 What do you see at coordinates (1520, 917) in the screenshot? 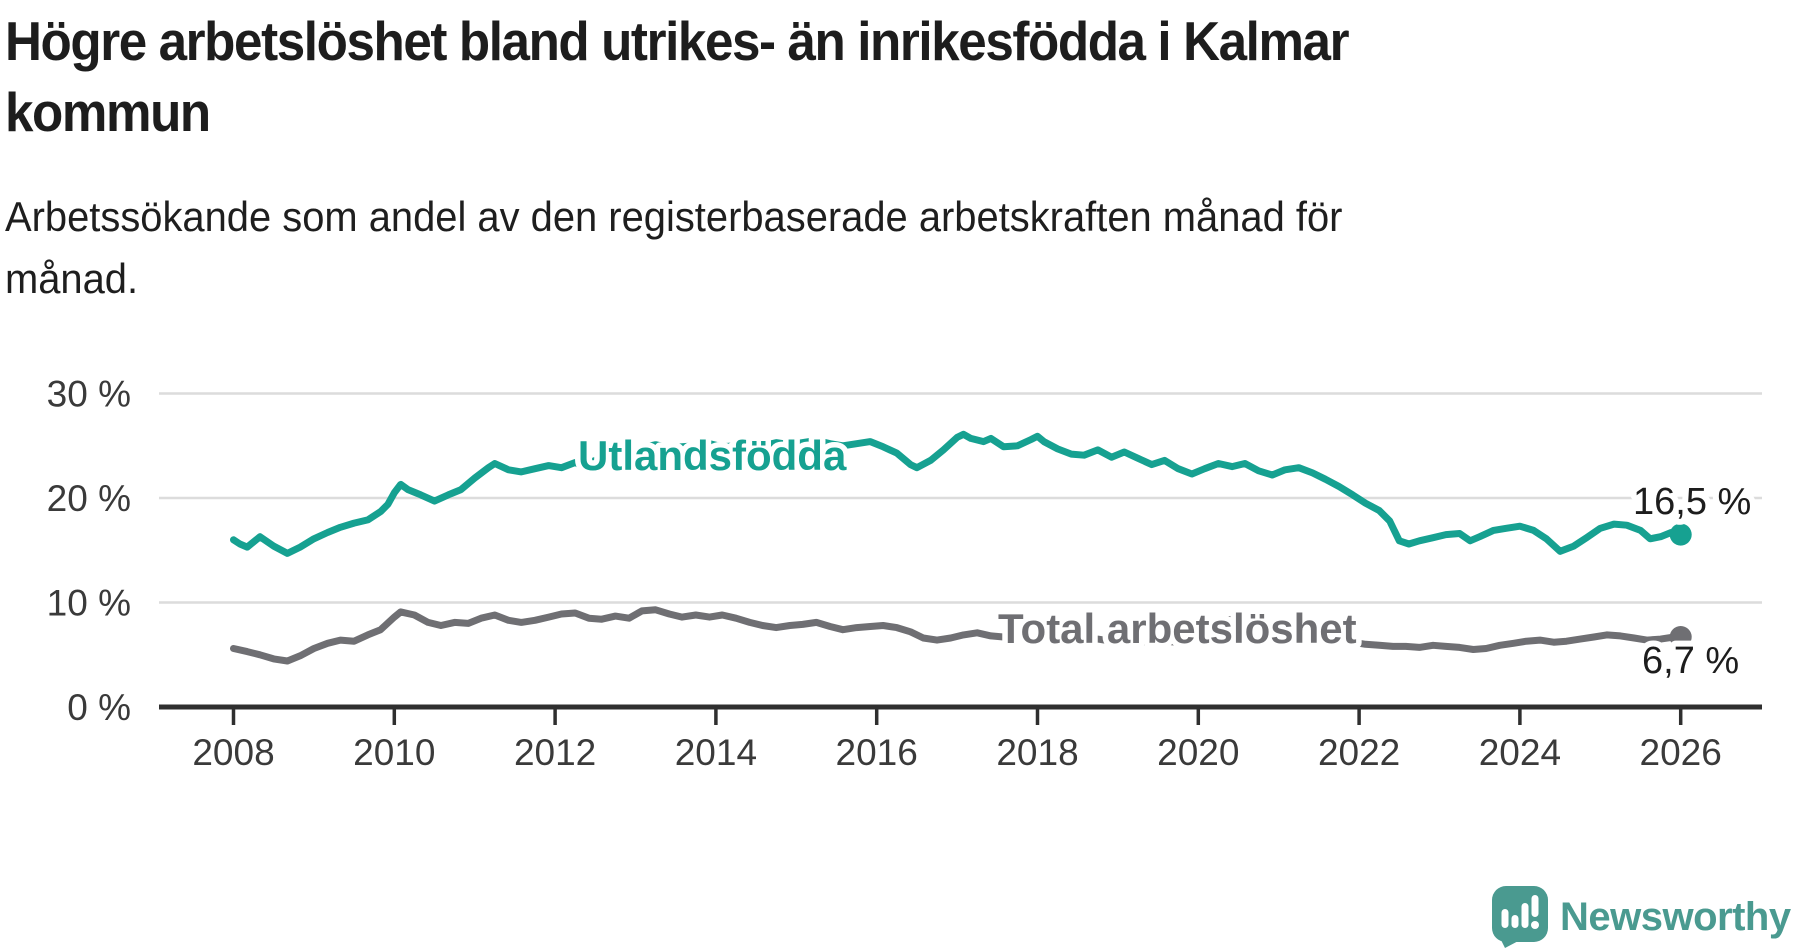
I see `newsworthy-speech-bubble-barchart-icon` at bounding box center [1520, 917].